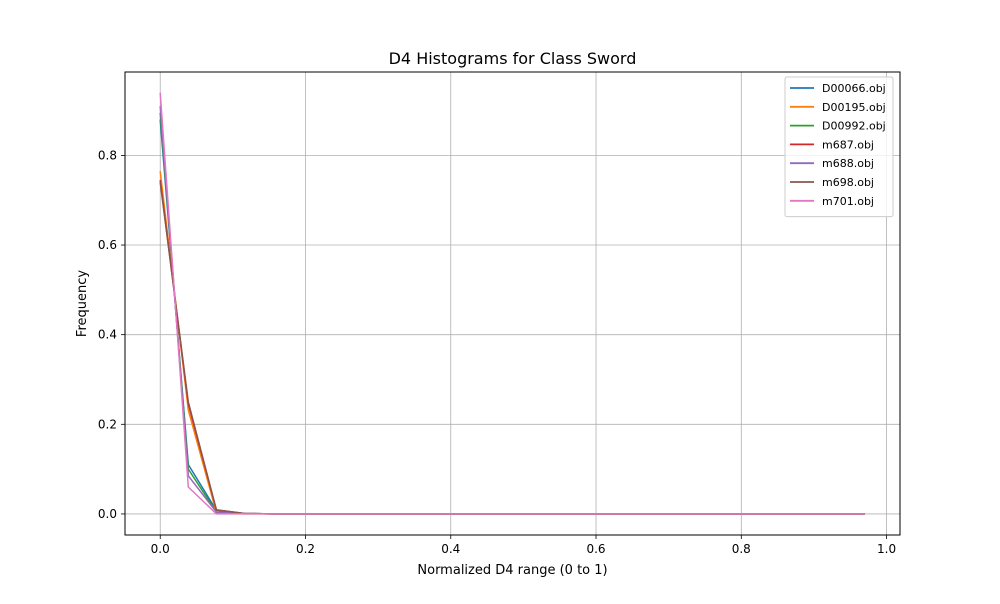  Describe the element at coordinates (305, 549) in the screenshot. I see `x-tick-label: 0.2` at that location.